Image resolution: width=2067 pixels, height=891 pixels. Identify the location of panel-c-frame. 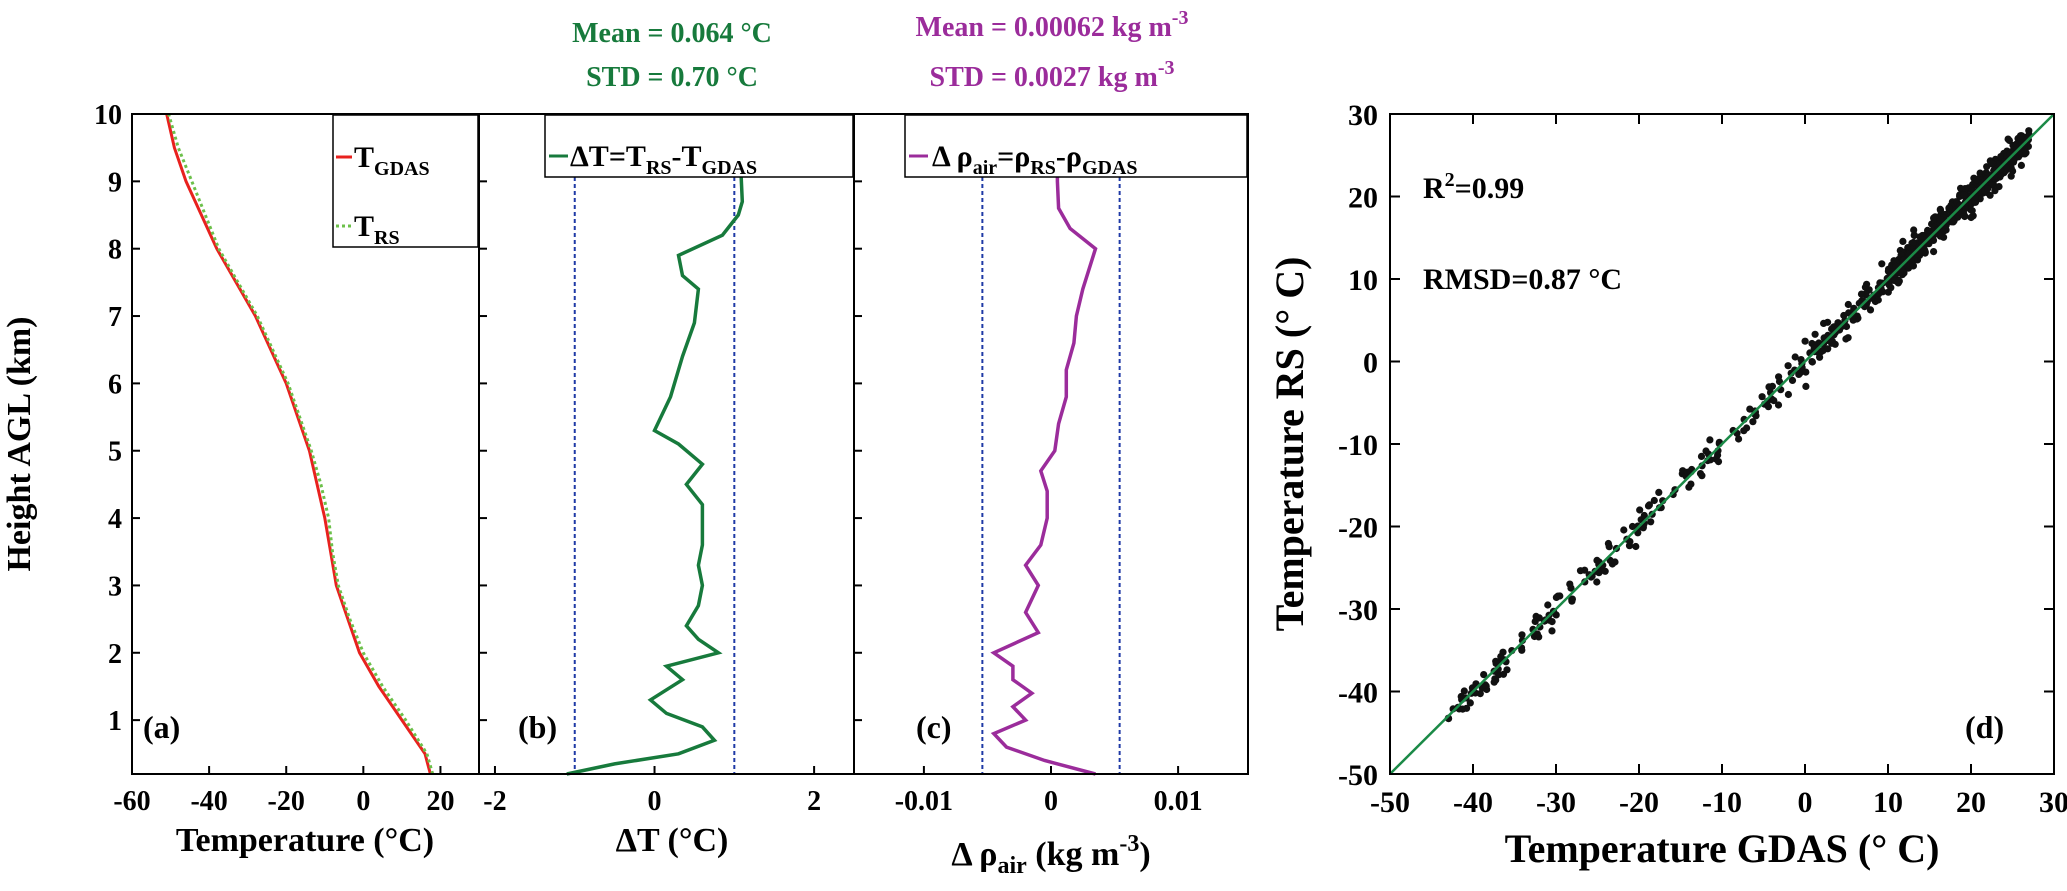
(1051, 444).